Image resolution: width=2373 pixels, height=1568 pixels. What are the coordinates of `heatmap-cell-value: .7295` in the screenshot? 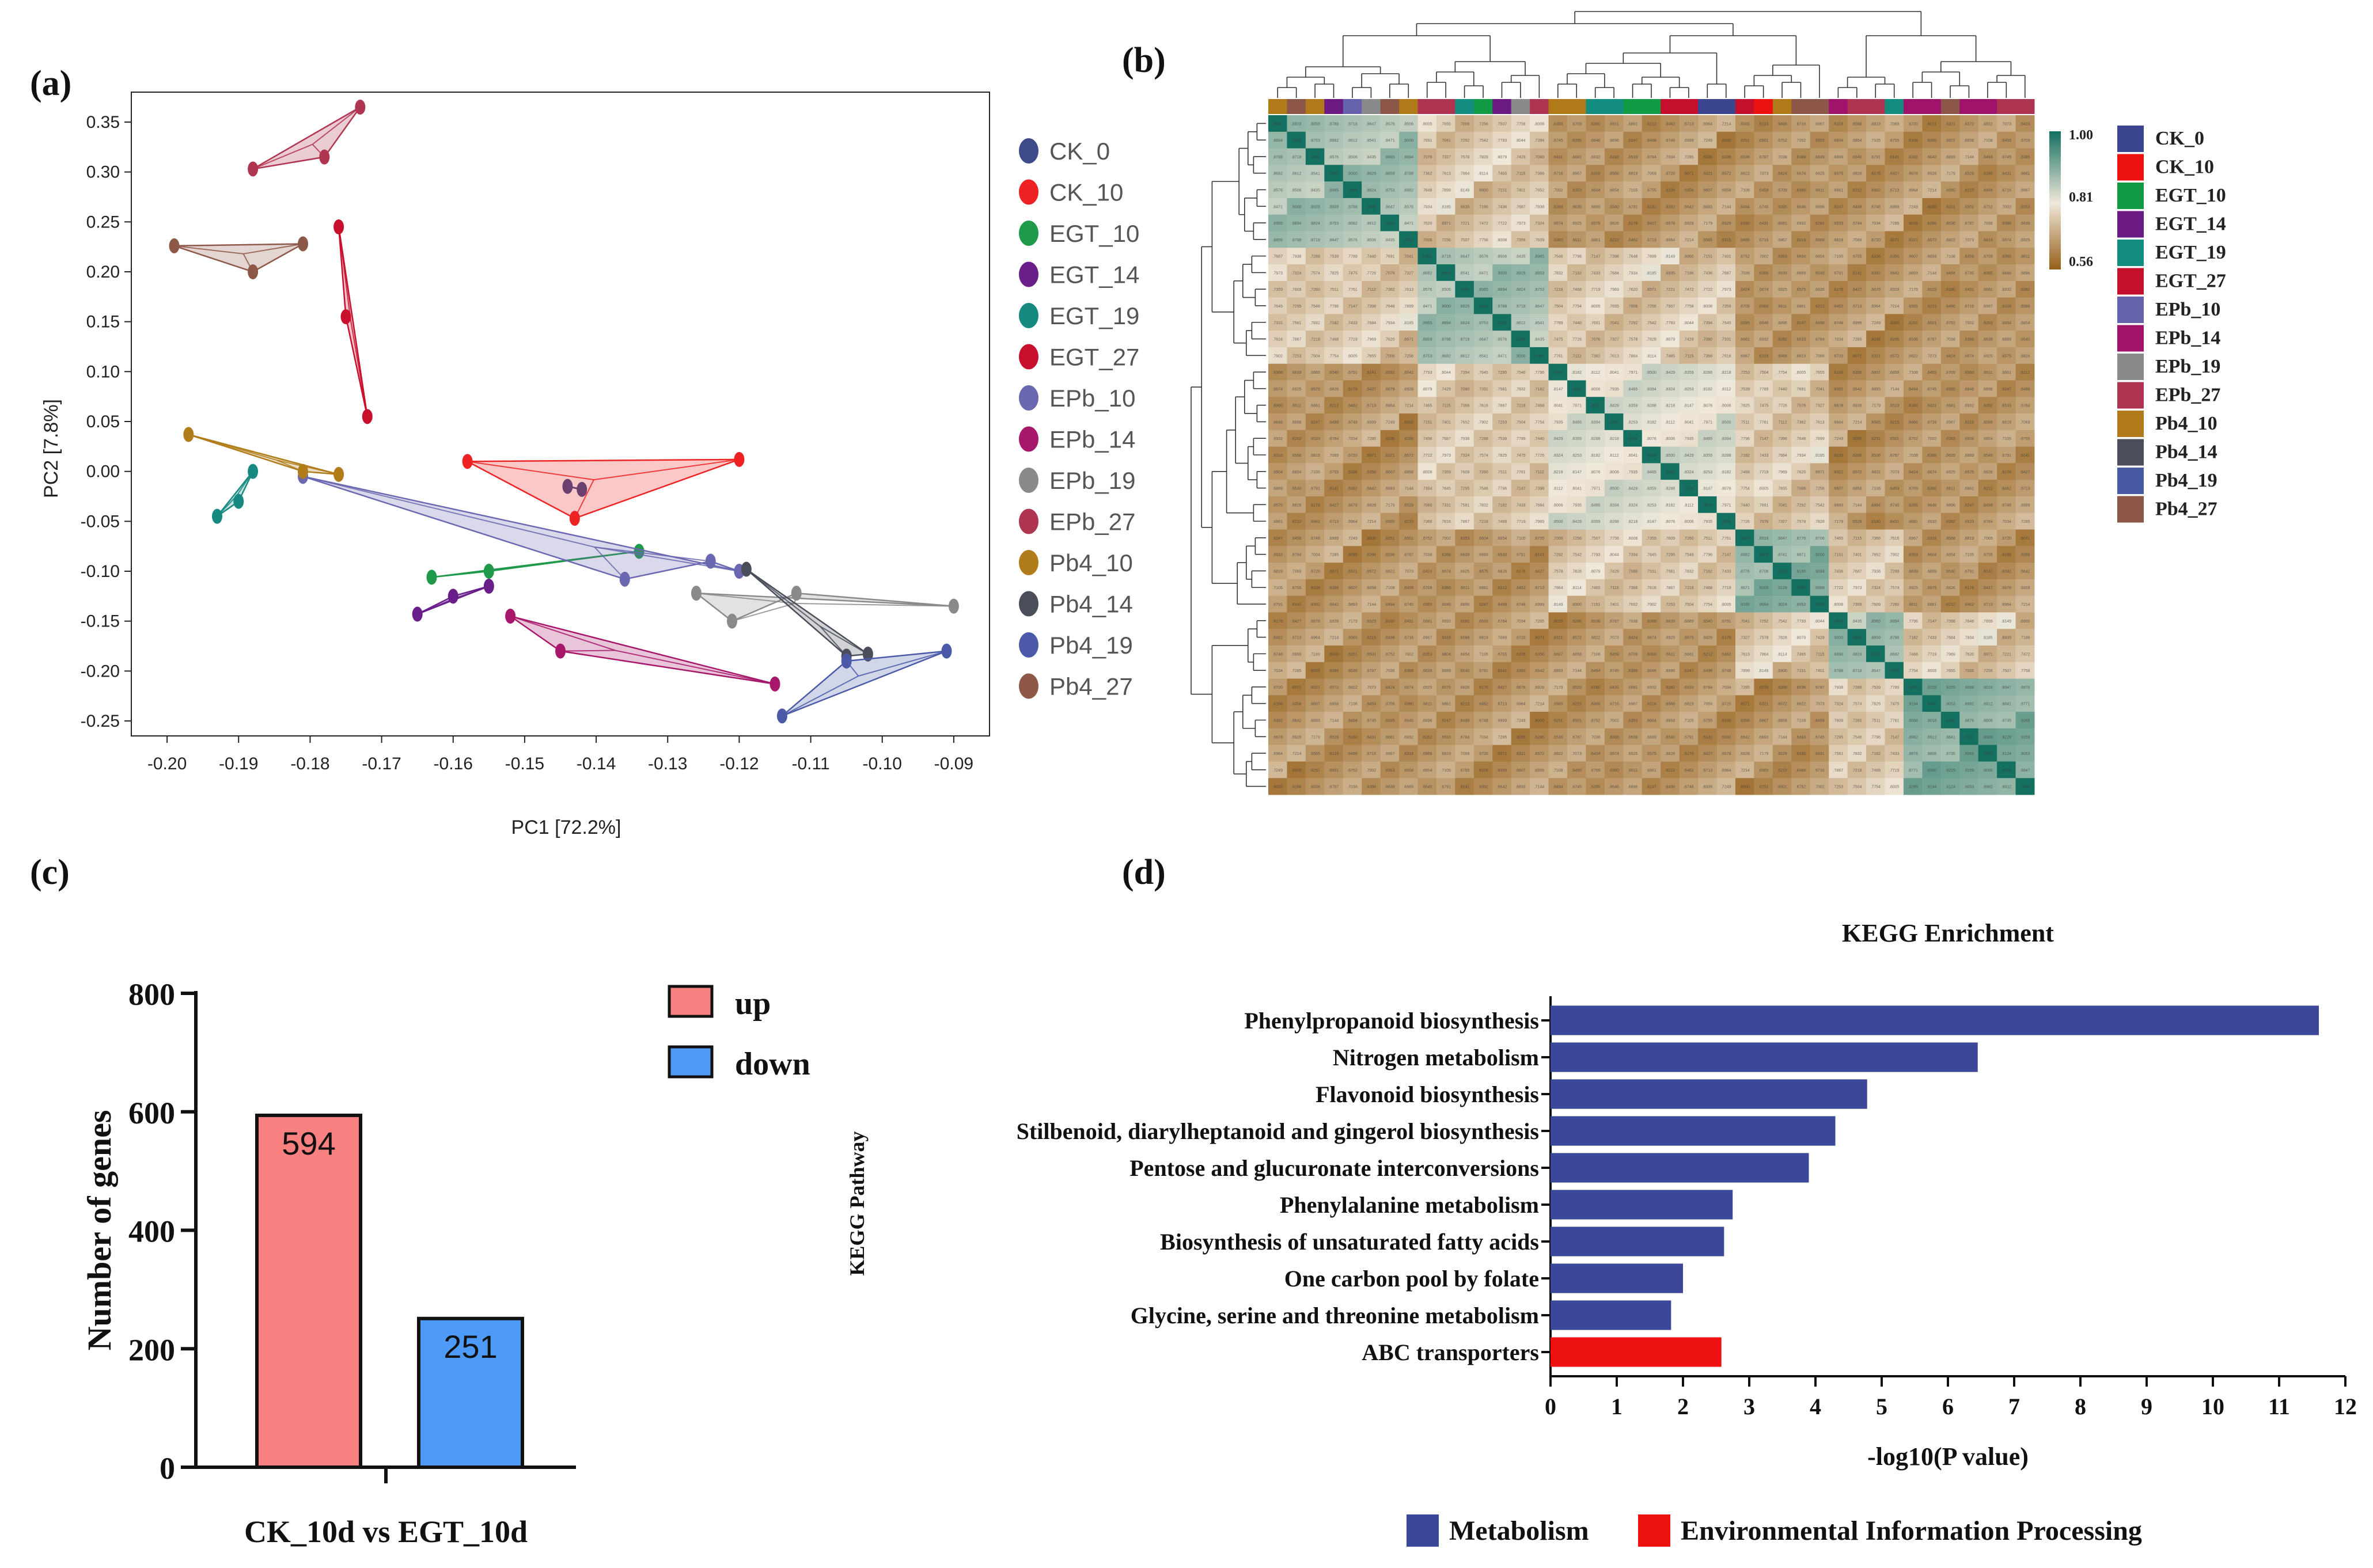 It's located at (1839, 737).